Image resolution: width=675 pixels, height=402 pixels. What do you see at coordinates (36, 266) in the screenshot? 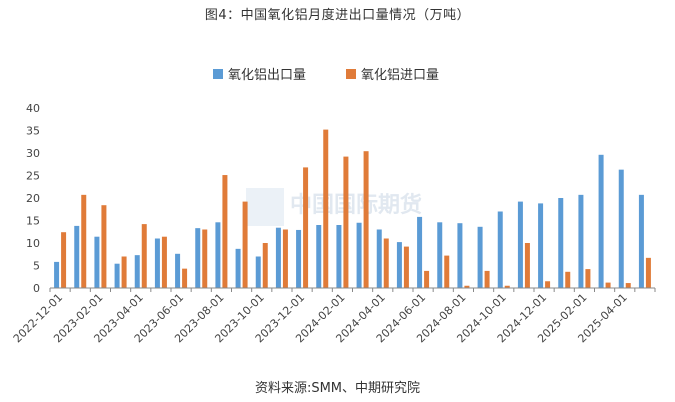
I see `y-tick-label: 5` at bounding box center [36, 266].